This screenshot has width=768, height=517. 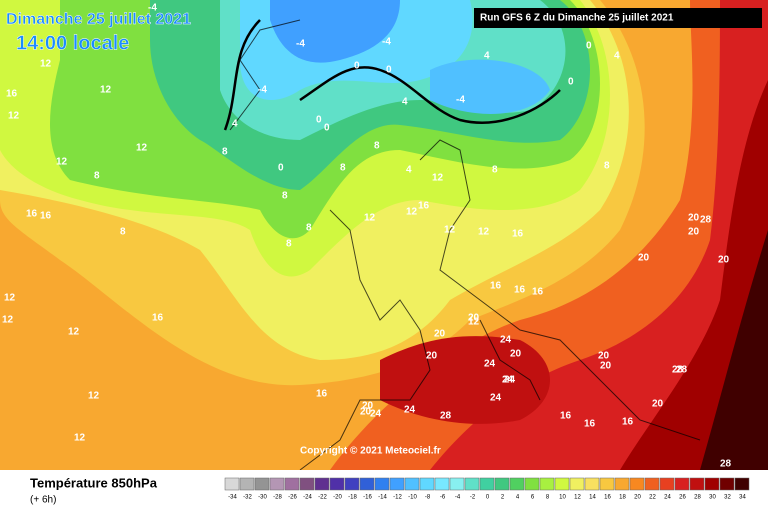 What do you see at coordinates (577, 498) in the screenshot?
I see `scale-label: 12` at bounding box center [577, 498].